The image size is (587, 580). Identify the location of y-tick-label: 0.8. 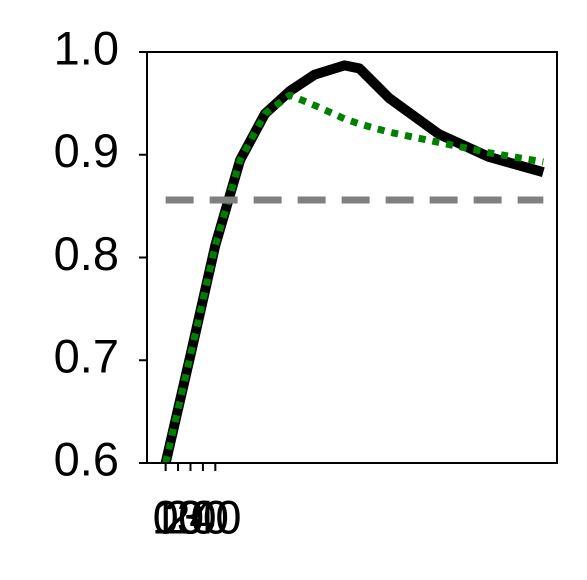
(86, 253).